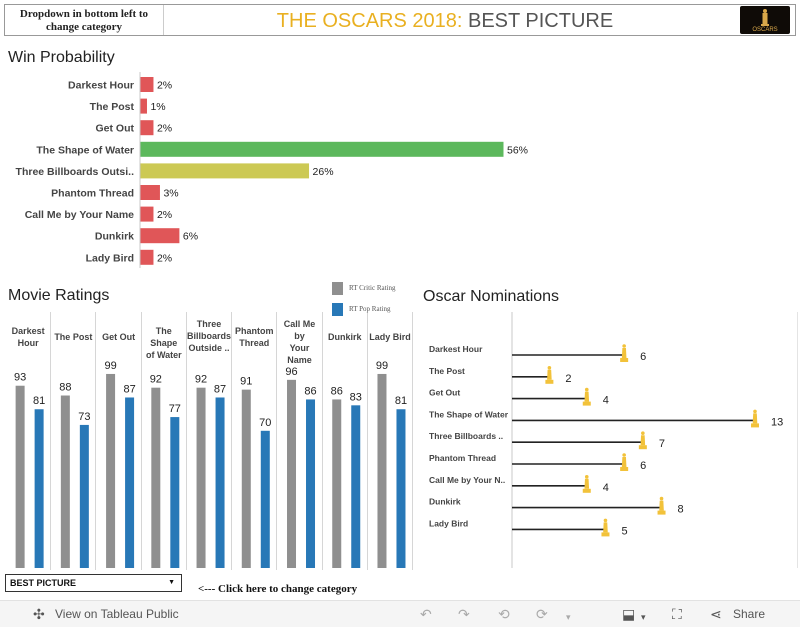 The image size is (800, 627). What do you see at coordinates (300, 441) in the screenshot?
I see `rating-column-call-me-by-your-name: Call Me by Your Name` at bounding box center [300, 441].